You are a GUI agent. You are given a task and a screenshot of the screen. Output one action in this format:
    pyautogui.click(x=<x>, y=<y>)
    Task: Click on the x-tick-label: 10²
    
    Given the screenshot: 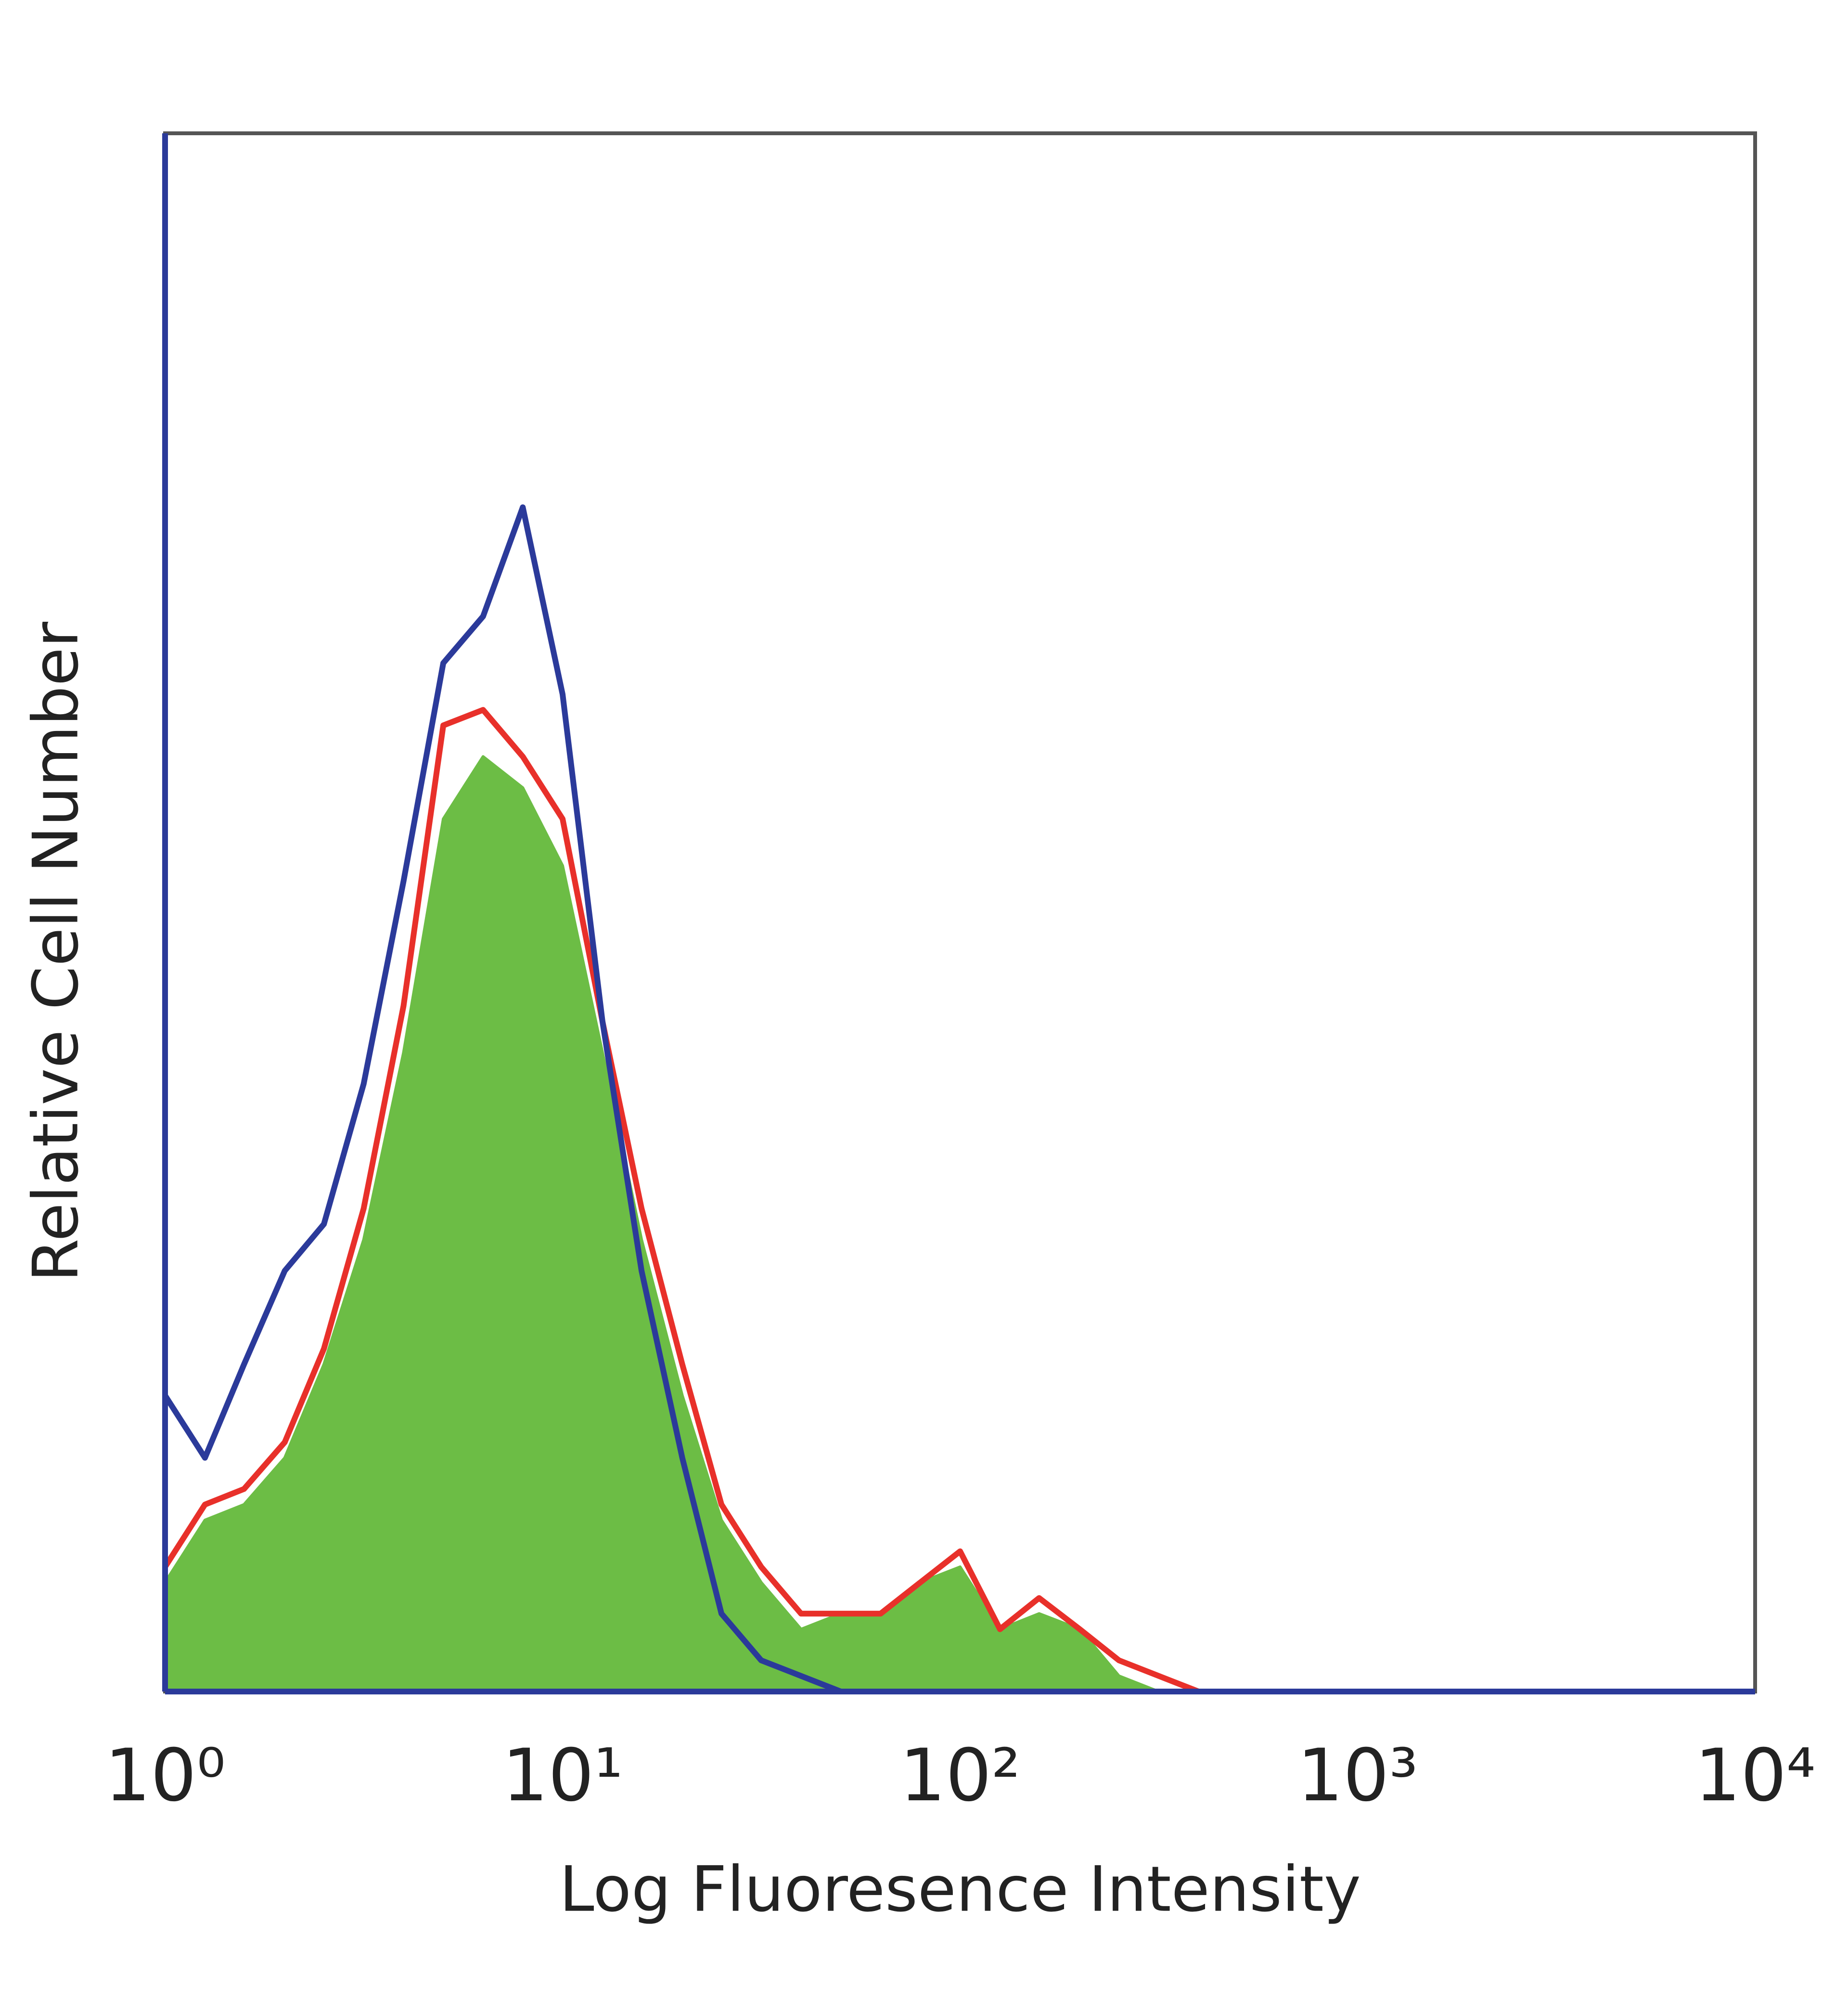 What is the action you would take?
    pyautogui.click(x=959, y=1776)
    